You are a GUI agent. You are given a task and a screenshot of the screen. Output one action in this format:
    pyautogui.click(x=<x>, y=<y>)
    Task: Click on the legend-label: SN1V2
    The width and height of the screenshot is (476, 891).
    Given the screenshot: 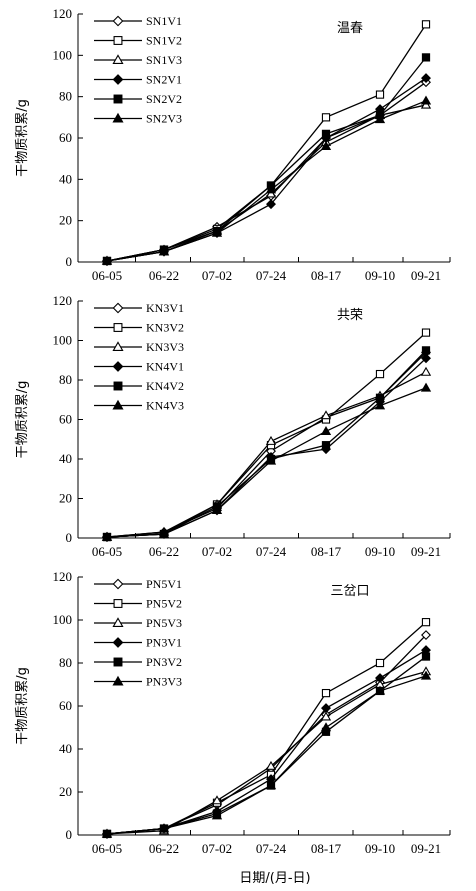 What is the action you would take?
    pyautogui.click(x=164, y=41)
    